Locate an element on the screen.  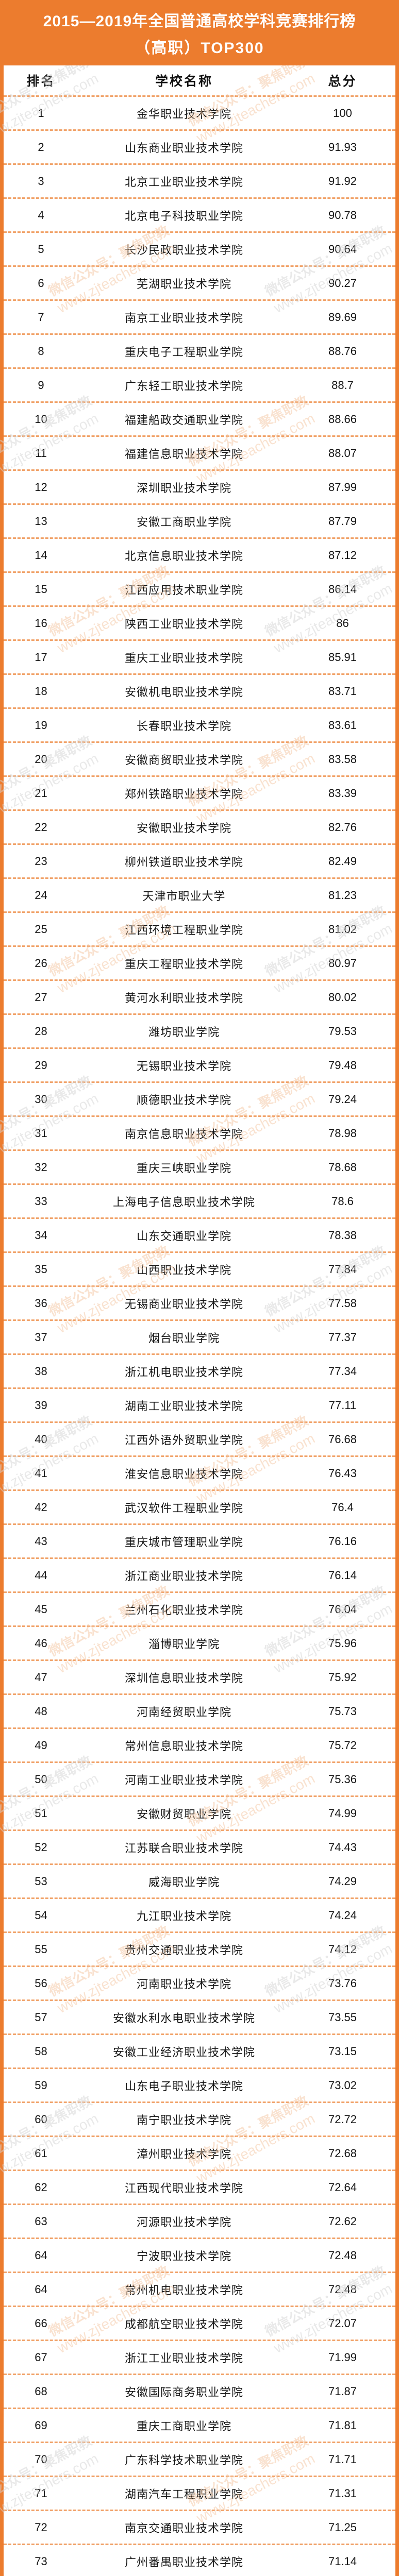
table-row: 58 安徽工业经济职业技术学院 73.15 is located at coordinates (199, 2052).